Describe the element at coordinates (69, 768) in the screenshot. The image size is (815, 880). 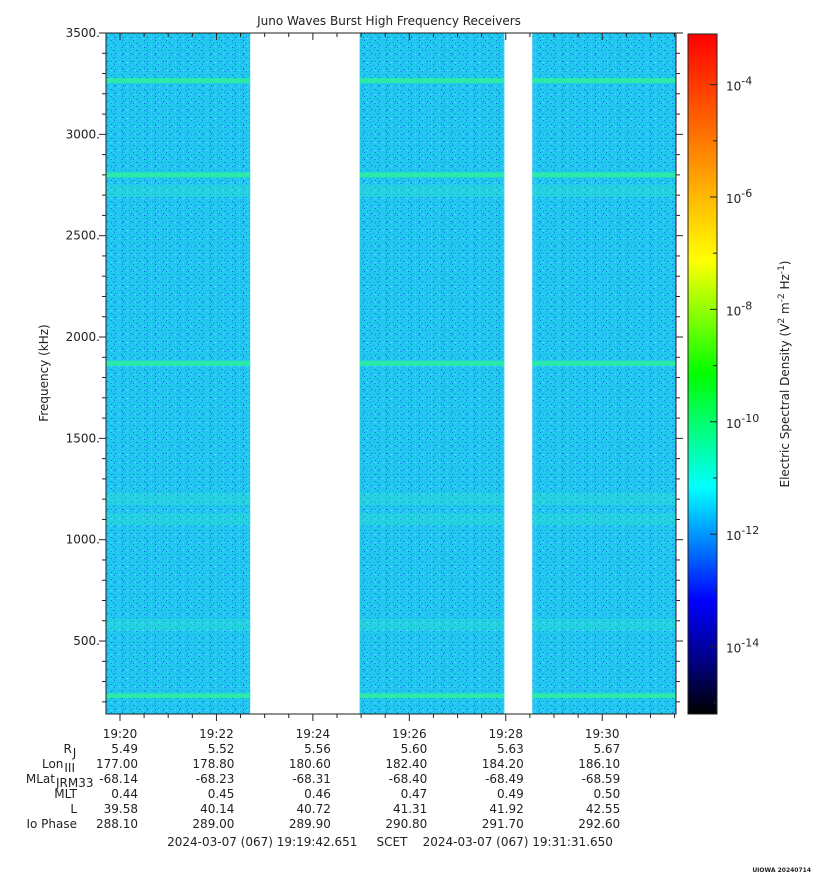
I see `ephemeris-row-sublabel: III` at that location.